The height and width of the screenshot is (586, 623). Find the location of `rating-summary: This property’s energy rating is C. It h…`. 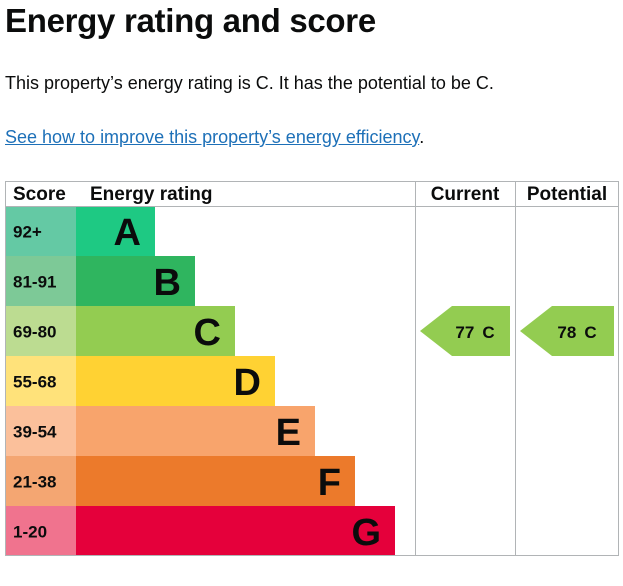

rating-summary: This property’s energy rating is C. It h… is located at coordinates (249, 83).